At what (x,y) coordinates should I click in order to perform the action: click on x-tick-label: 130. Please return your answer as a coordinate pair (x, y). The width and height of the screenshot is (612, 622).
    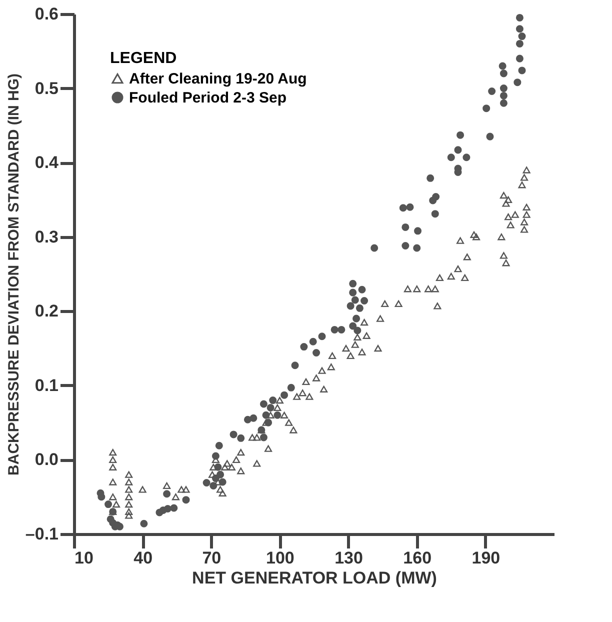
    Looking at the image, I should click on (348, 558).